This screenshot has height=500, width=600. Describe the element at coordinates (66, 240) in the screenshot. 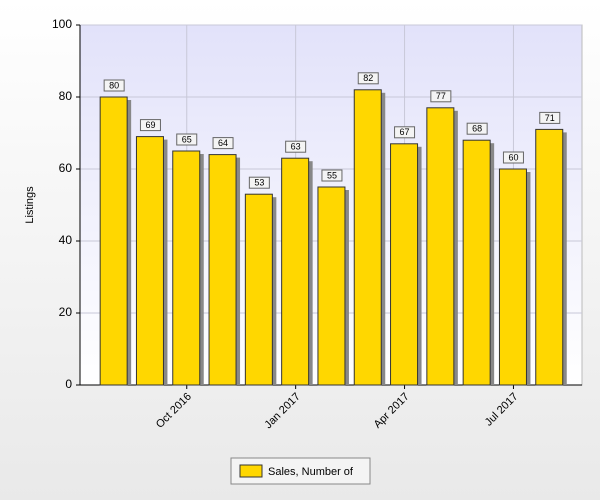

I see `y-tick-label: 40` at that location.